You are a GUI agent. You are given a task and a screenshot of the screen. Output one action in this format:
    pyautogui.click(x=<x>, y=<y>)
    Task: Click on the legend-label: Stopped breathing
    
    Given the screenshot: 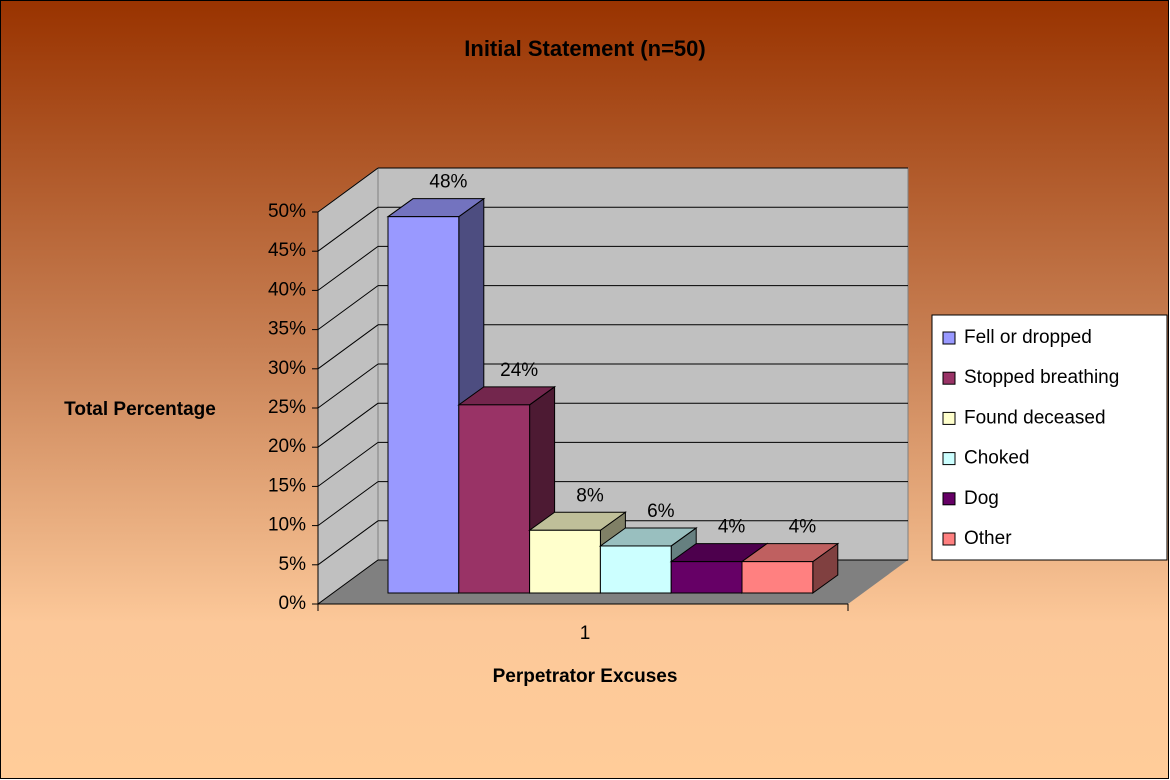 What is the action you would take?
    pyautogui.click(x=1041, y=377)
    